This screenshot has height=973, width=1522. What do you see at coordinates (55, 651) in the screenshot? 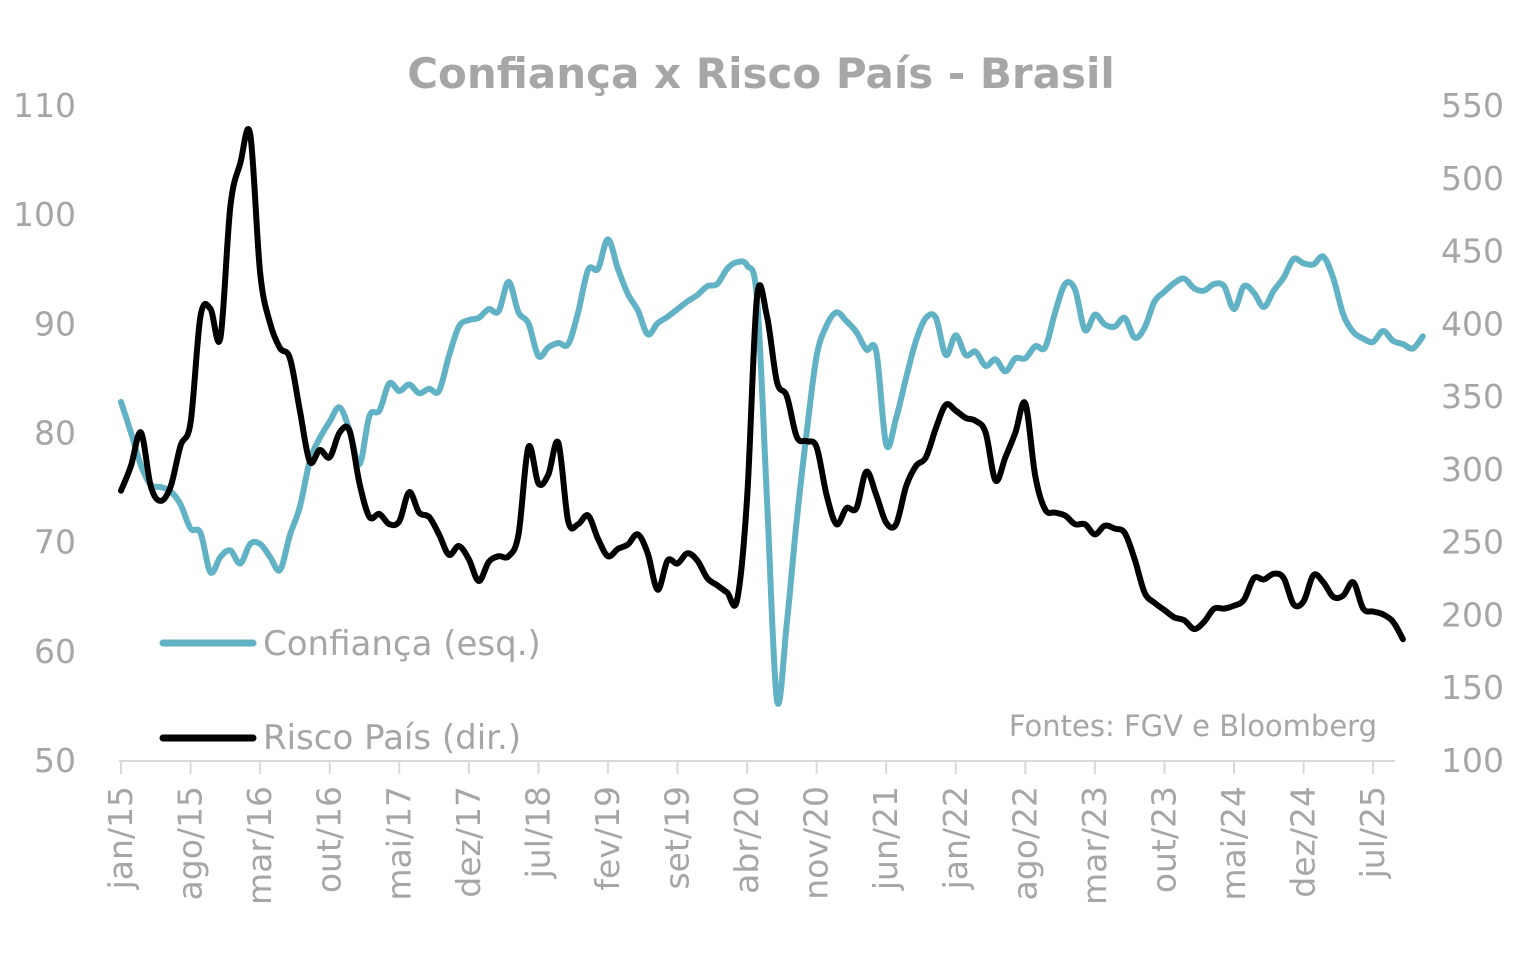
I see `left-axis-tick-label: 60` at bounding box center [55, 651].